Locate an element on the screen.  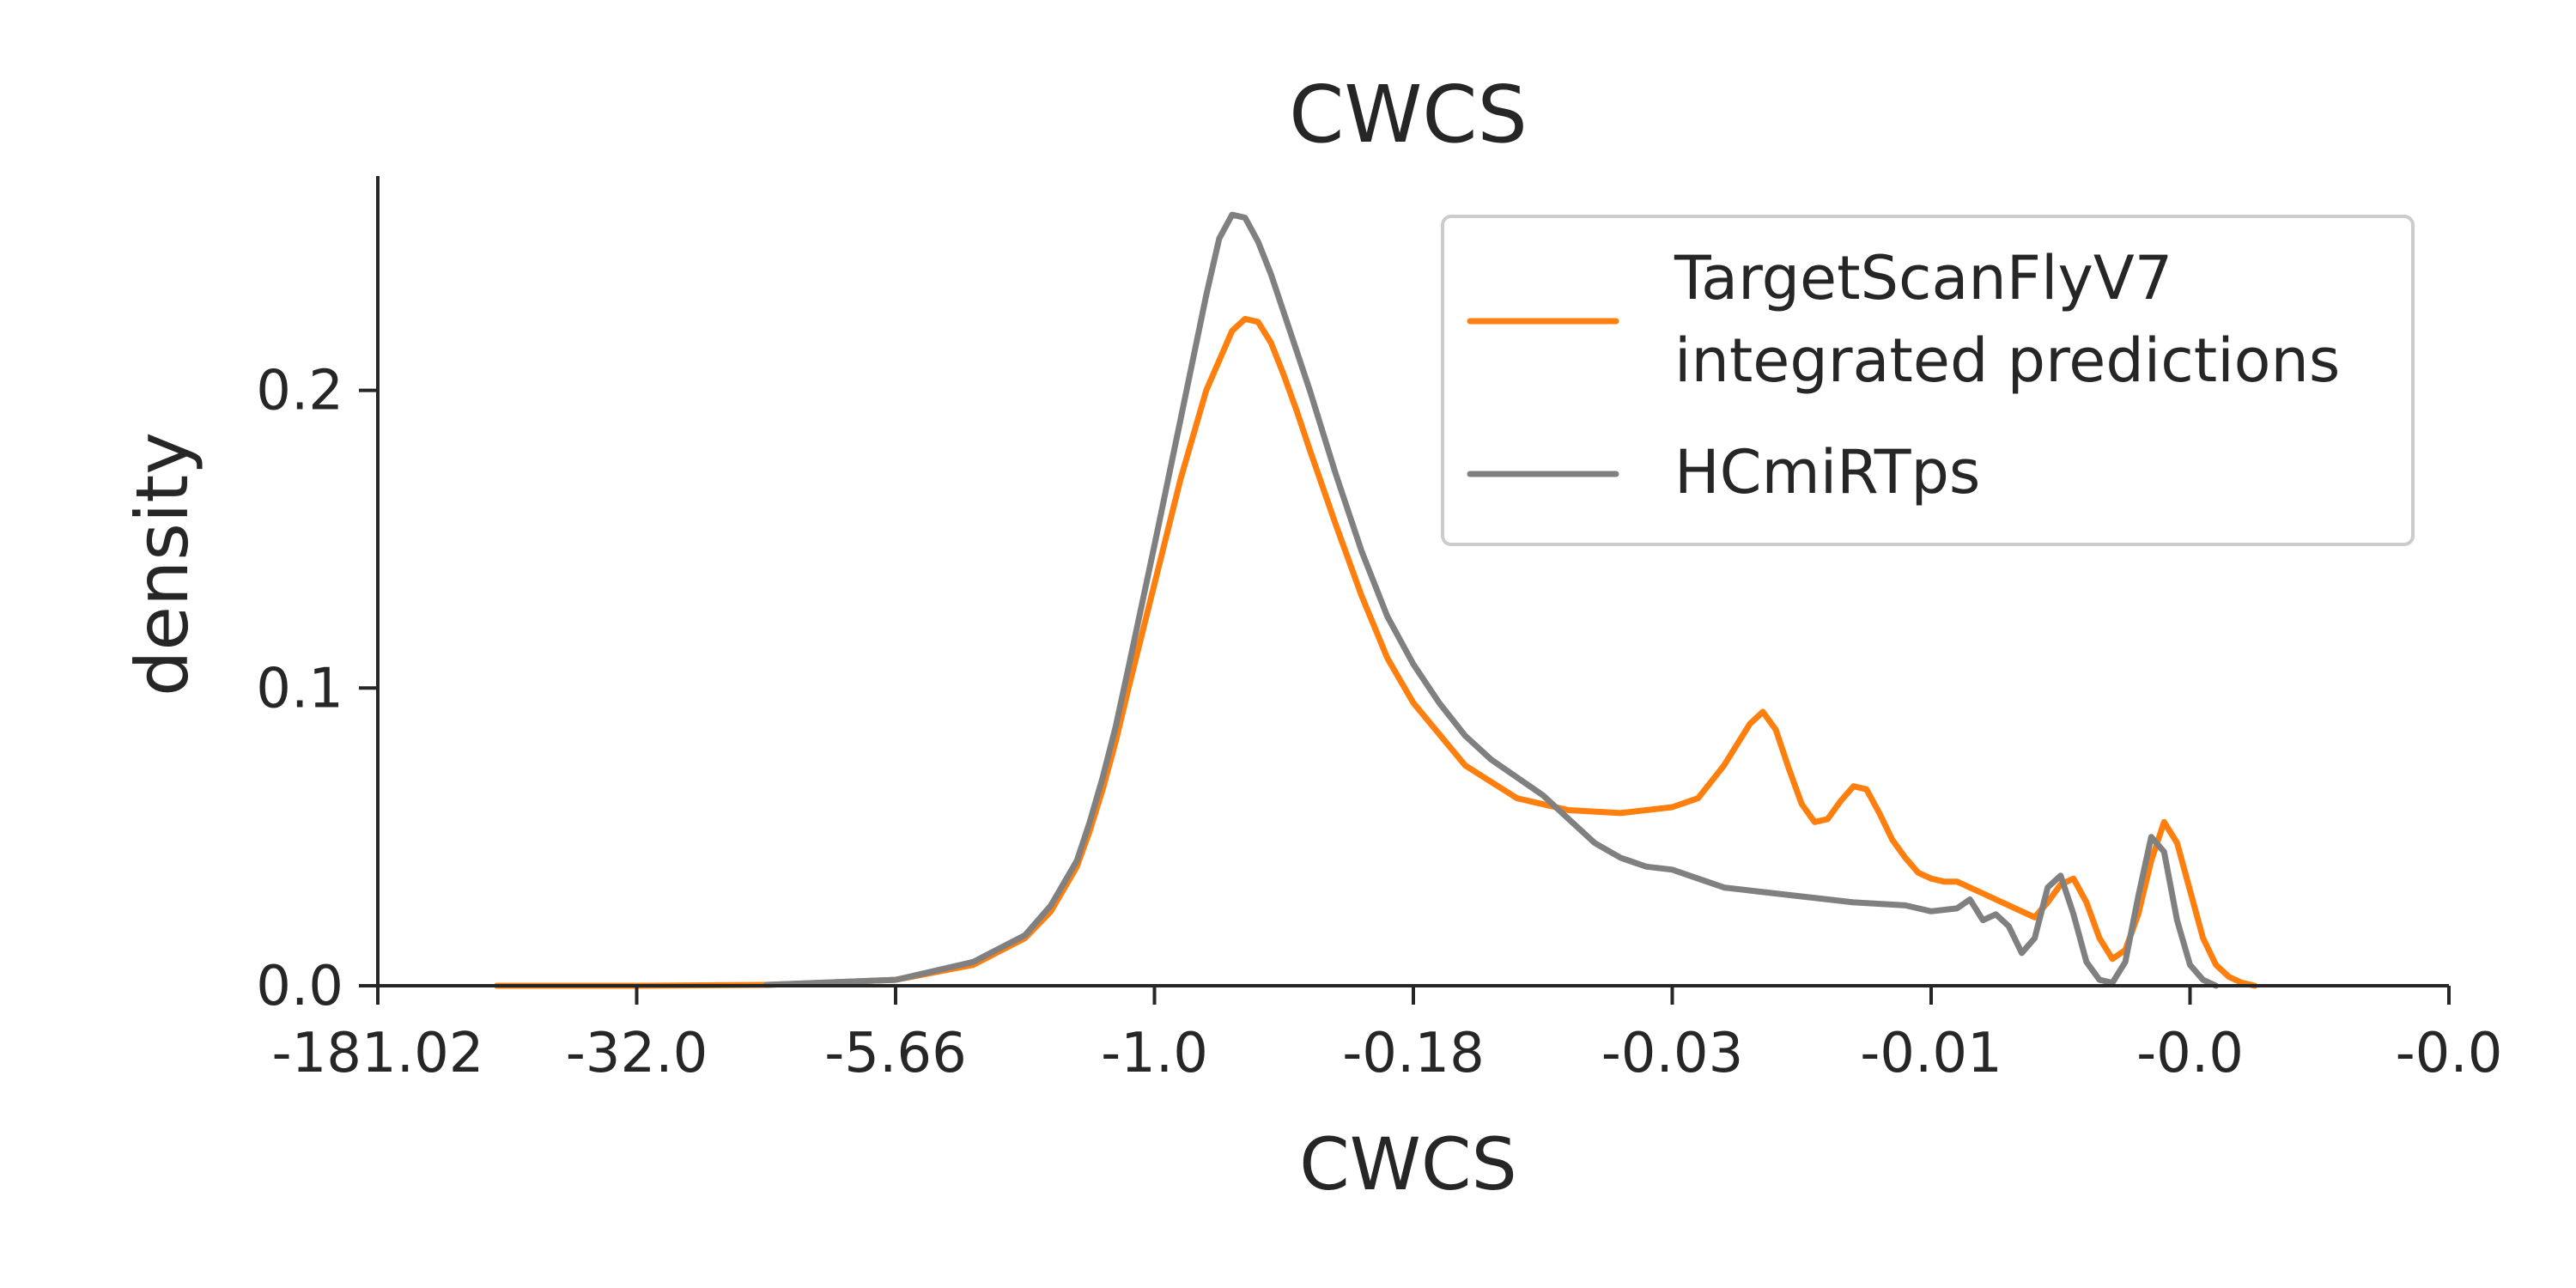
x-tick-label: -0.01 is located at coordinates (1931, 1053).